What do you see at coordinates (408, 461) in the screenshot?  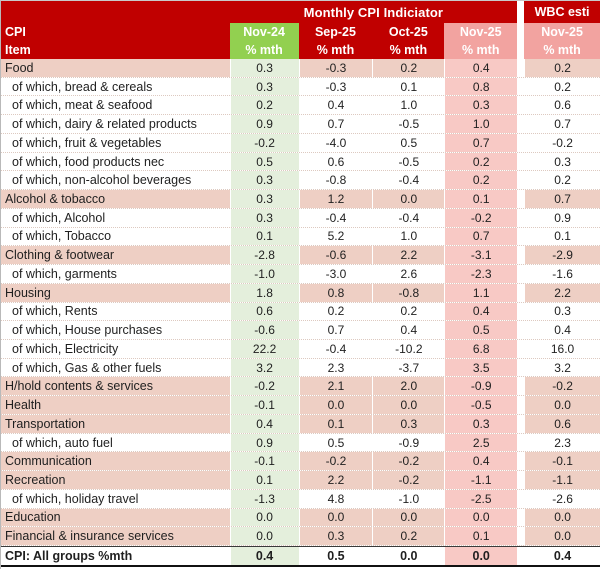 I see `cell-oct25: -0.2` at bounding box center [408, 461].